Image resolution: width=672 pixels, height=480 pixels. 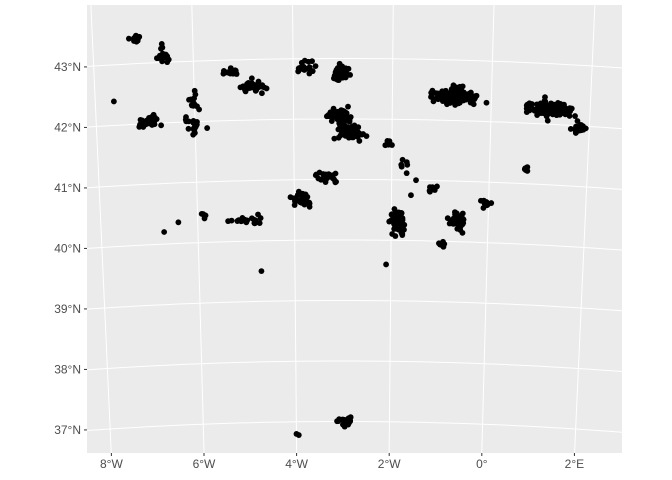 I want to click on longitude-axis: 8°W 6°W 4°W 2°W 0° 2°E, so click(x=342, y=462).